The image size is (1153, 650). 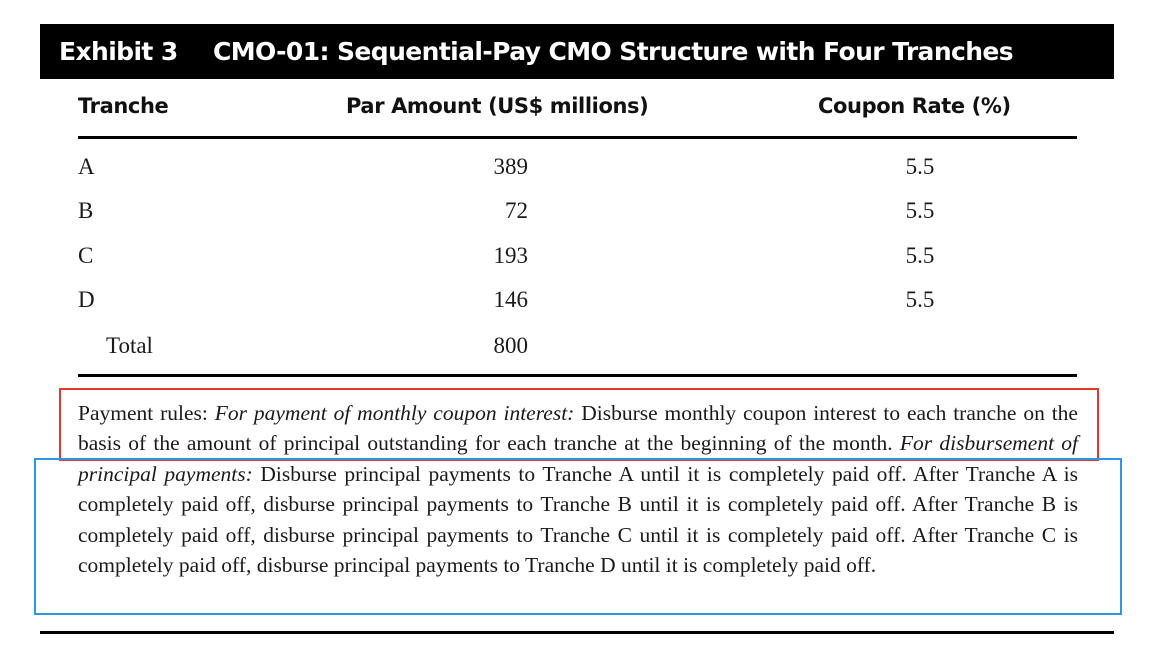 I want to click on tranche-cell: D, so click(x=86, y=299).